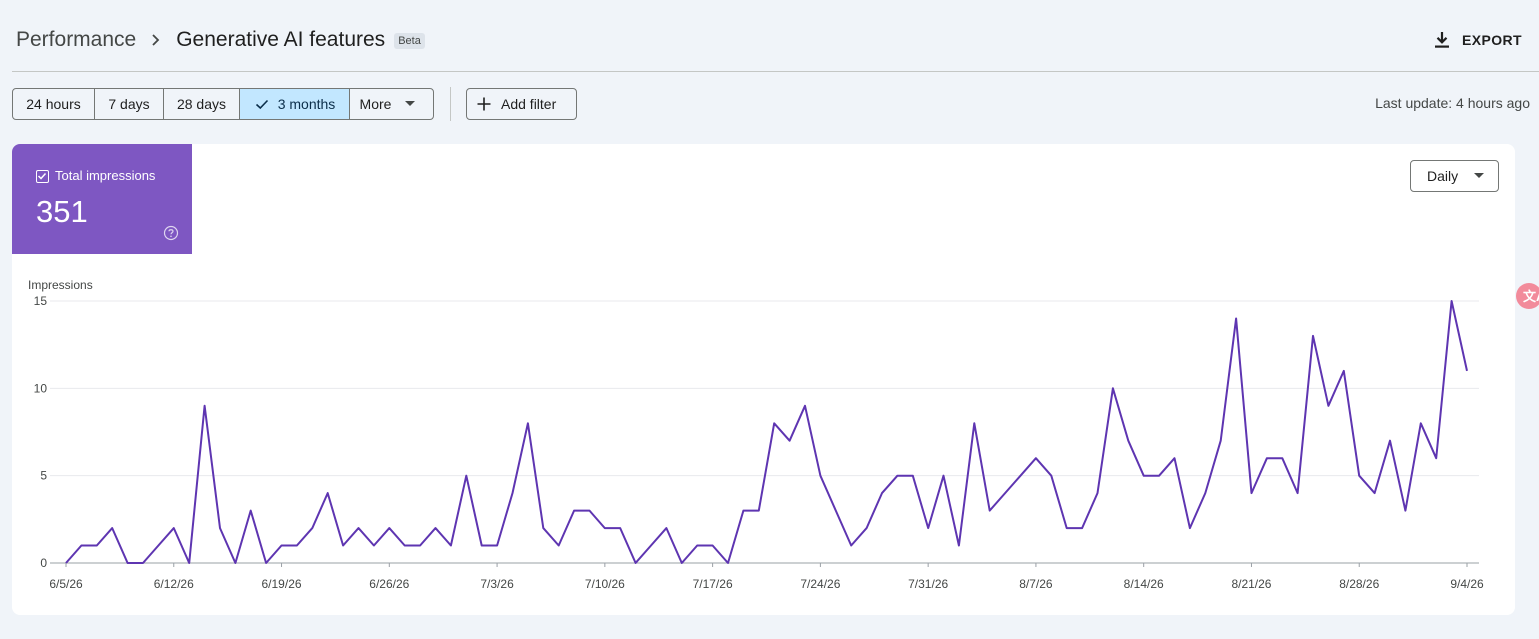  Describe the element at coordinates (389, 584) in the screenshot. I see `x-tick-label: 6/26/26` at that location.